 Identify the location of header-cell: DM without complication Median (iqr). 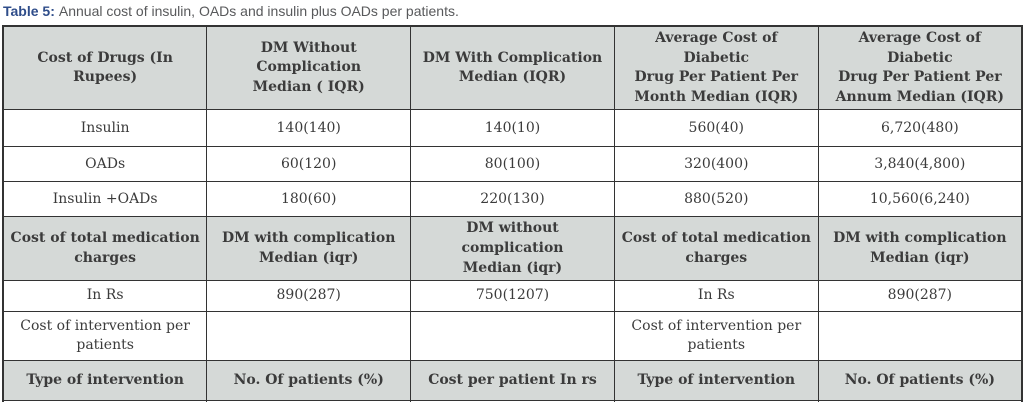
(512, 249).